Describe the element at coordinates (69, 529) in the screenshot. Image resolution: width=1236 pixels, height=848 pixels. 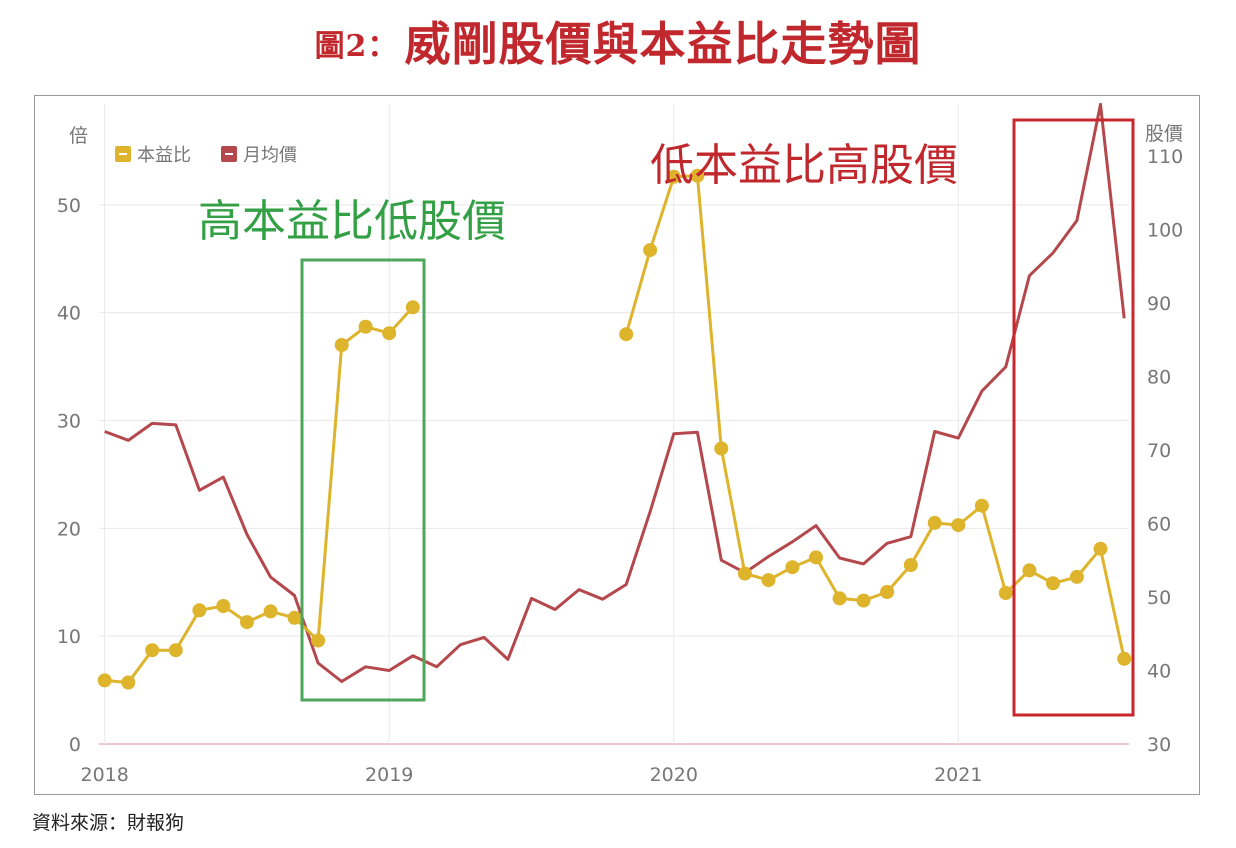
I see `y-left-tick-label: 20` at that location.